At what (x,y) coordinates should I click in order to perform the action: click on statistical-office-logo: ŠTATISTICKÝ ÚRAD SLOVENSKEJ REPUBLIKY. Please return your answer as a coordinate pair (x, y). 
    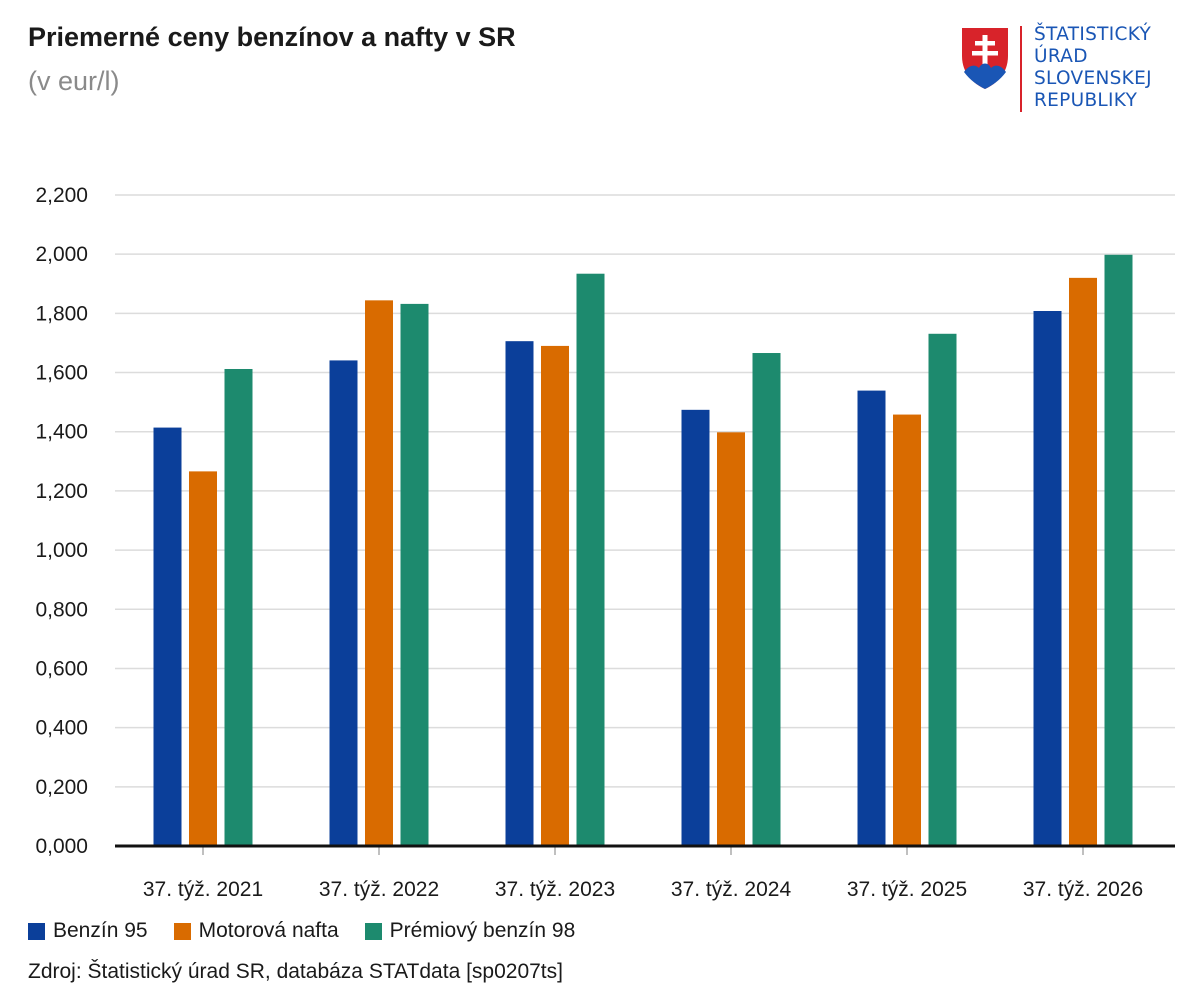
    Looking at the image, I should click on (1068, 70).